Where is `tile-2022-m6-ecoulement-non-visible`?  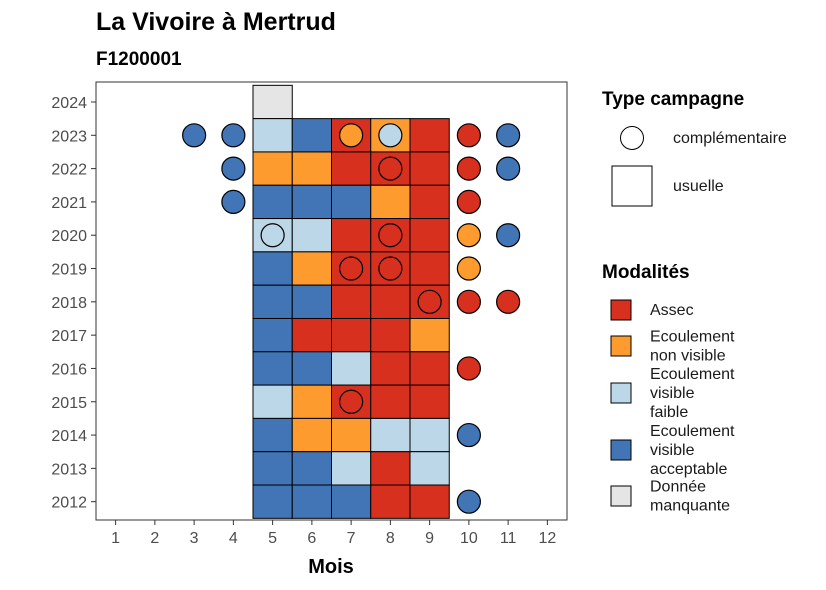
tile-2022-m6-ecoulement-non-visible is located at coordinates (311, 168).